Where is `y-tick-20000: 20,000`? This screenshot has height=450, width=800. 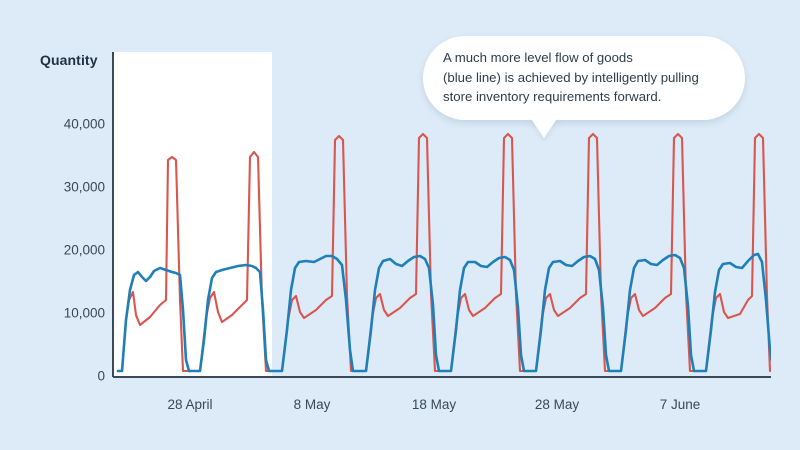 y-tick-20000: 20,000 is located at coordinates (84, 250).